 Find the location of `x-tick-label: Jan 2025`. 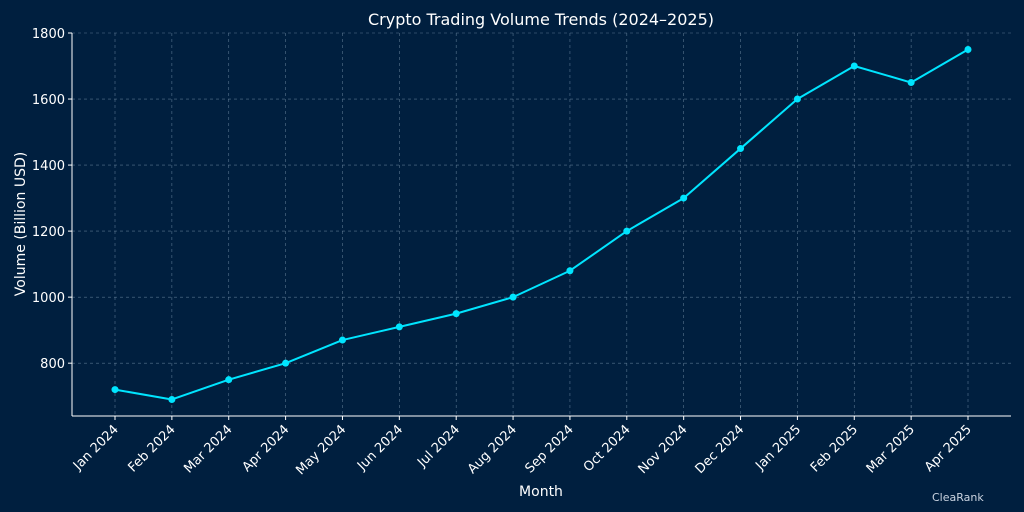

x-tick-label: Jan 2025 is located at coordinates (778, 448).